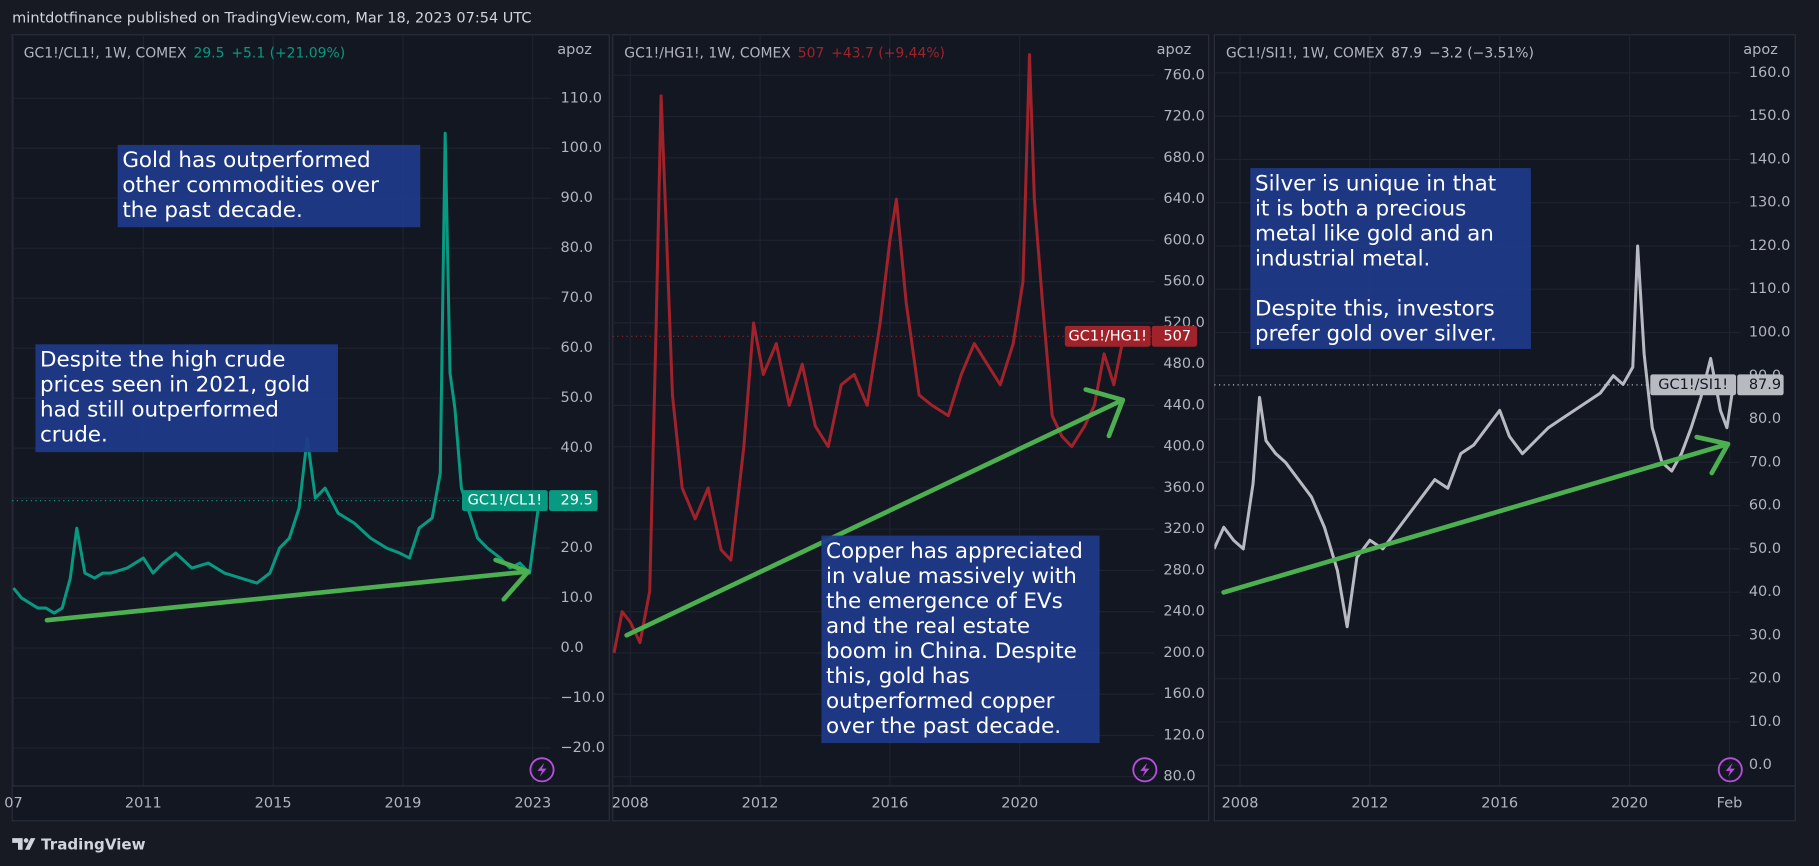 The width and height of the screenshot is (1819, 866). What do you see at coordinates (74, 435) in the screenshot?
I see `annotation-text: crude.` at bounding box center [74, 435].